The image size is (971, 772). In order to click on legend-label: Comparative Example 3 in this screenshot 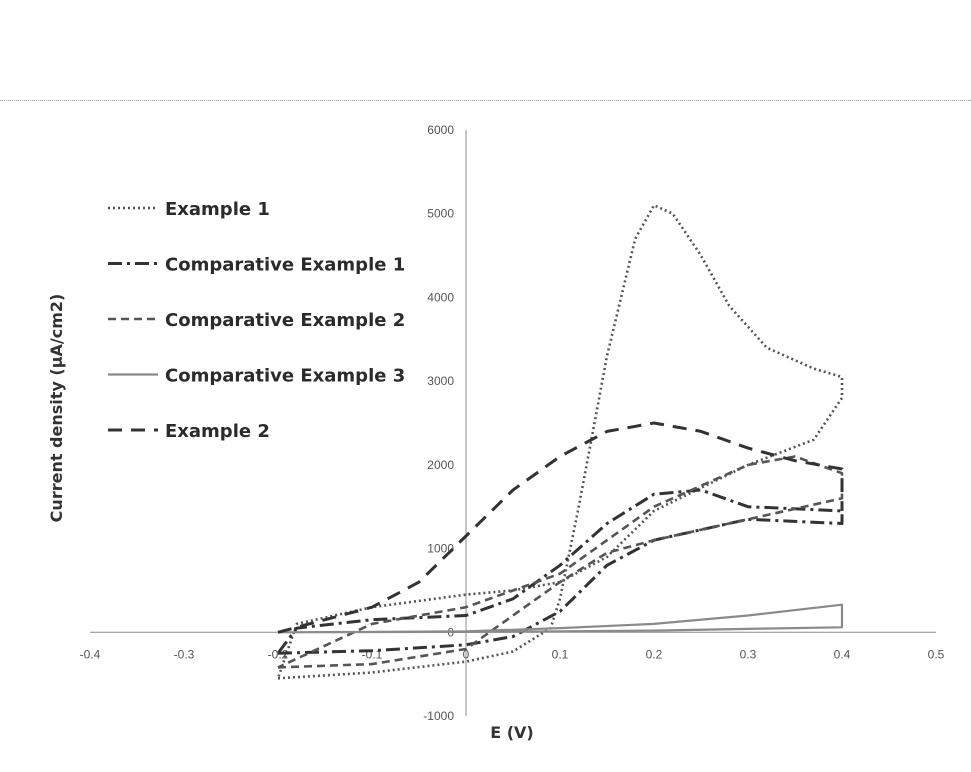, I will do `click(285, 376)`.